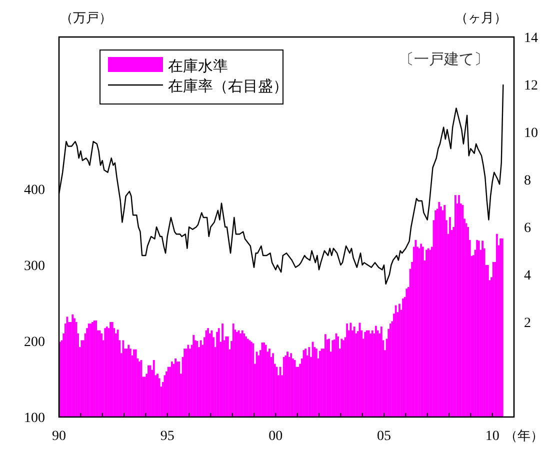 The height and width of the screenshot is (451, 545). Describe the element at coordinates (228, 86) in the screenshot. I see `legend-label: 在庫率（右目盛）` at that location.